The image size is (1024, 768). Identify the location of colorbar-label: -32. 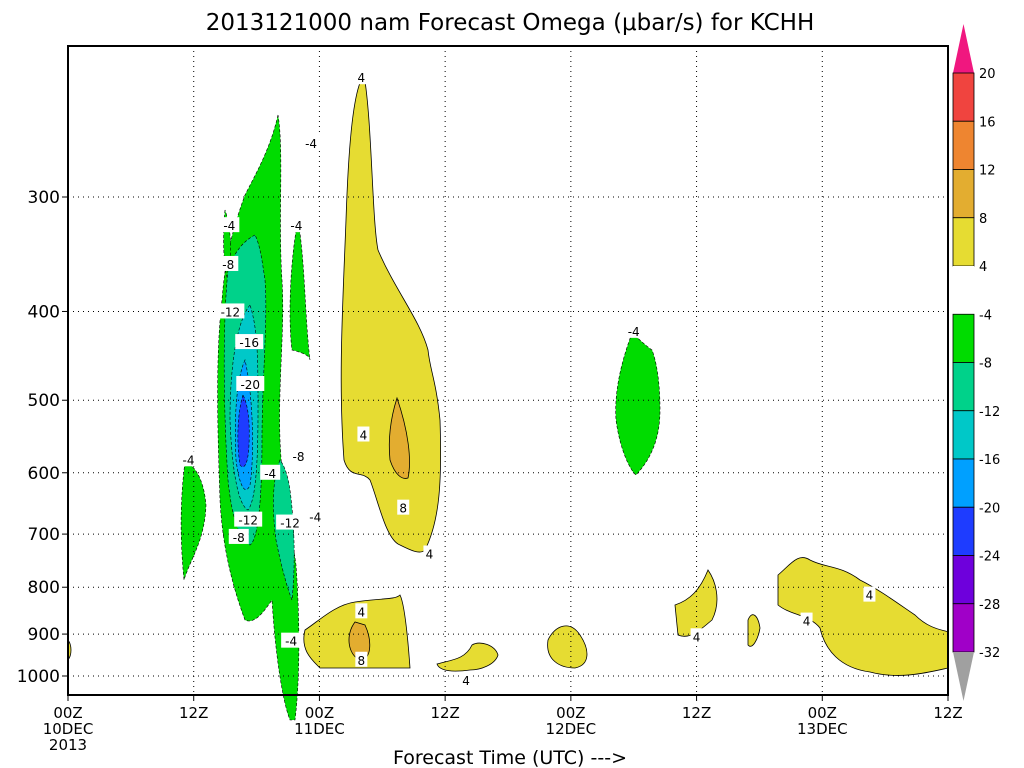
(989, 653).